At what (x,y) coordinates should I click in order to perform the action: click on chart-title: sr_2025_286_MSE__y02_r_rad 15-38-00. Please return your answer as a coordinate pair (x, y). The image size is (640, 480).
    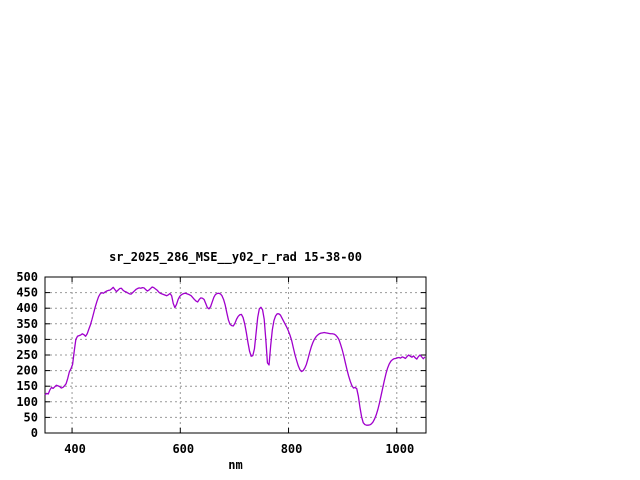
    Looking at the image, I should click on (235, 257).